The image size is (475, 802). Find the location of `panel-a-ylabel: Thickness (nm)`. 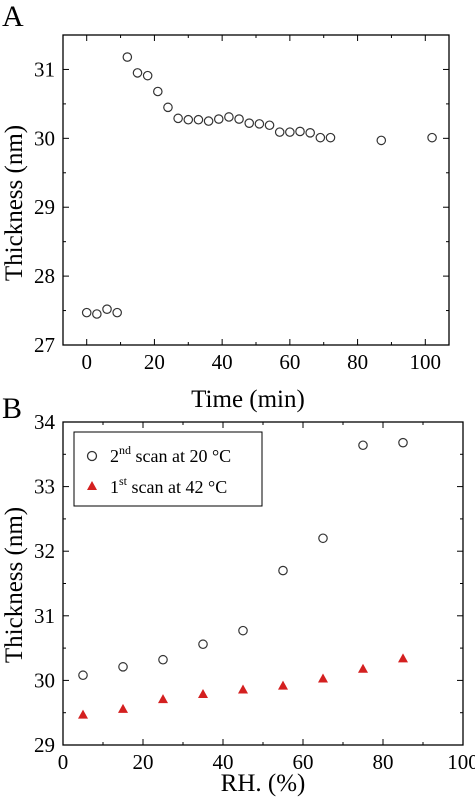

panel-a-ylabel: Thickness (nm) is located at coordinates (14, 203).